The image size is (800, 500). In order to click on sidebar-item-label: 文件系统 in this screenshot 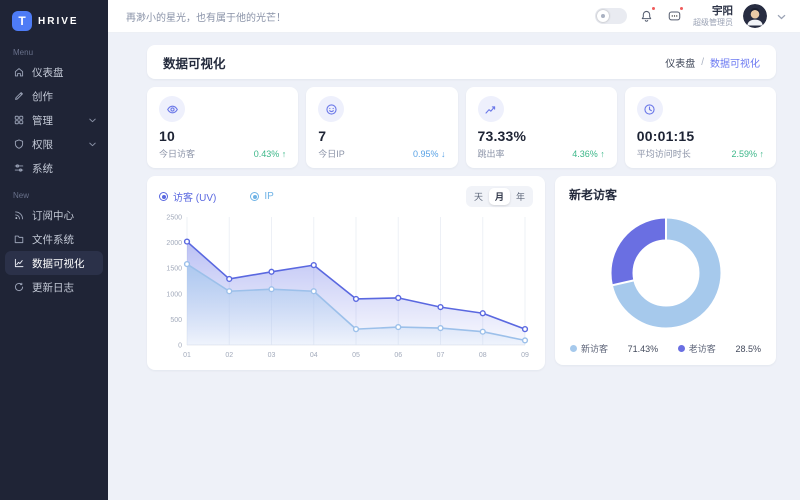, I will do `click(53, 239)`.